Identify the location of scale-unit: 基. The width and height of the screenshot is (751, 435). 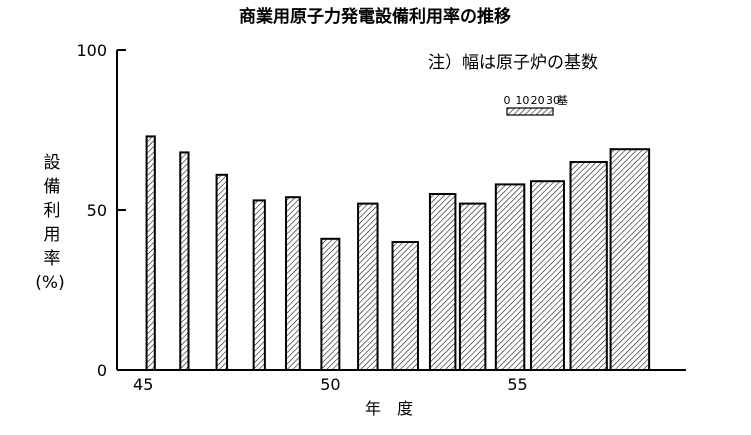
(562, 100).